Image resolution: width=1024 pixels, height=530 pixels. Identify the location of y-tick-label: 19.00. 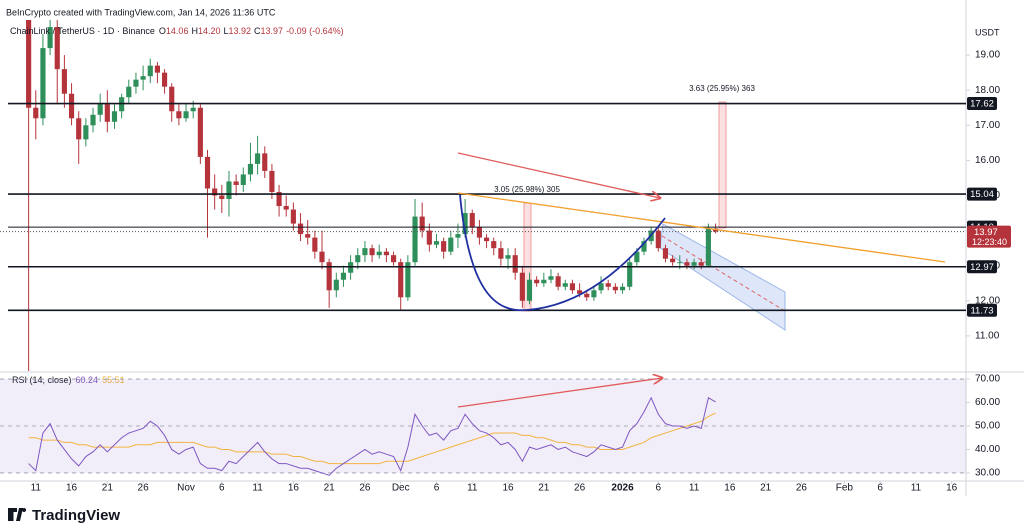
(987, 55).